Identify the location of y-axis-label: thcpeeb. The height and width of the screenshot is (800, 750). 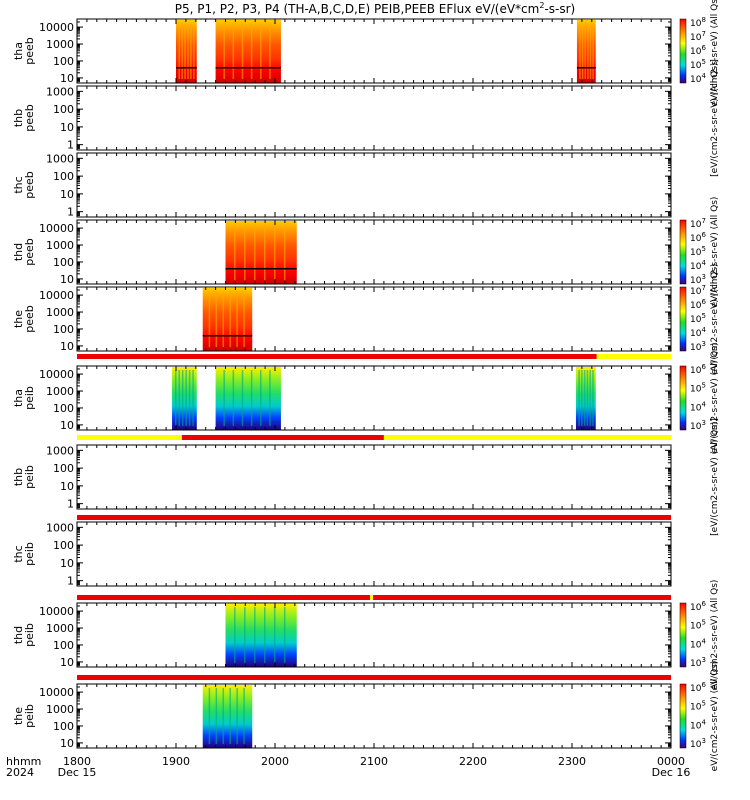
(24, 185).